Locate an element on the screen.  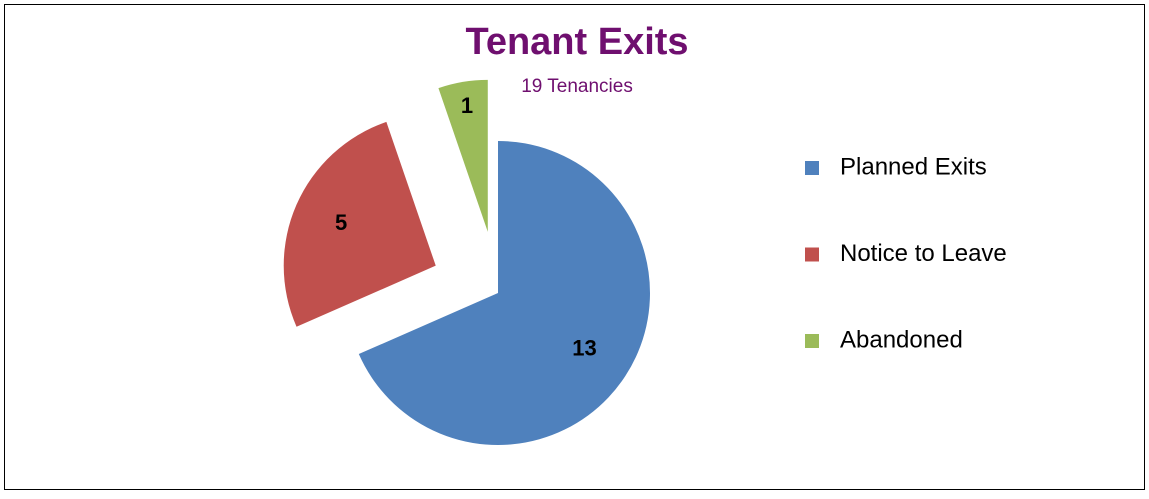
legend-label: Notice to Leave is located at coordinates (923, 253).